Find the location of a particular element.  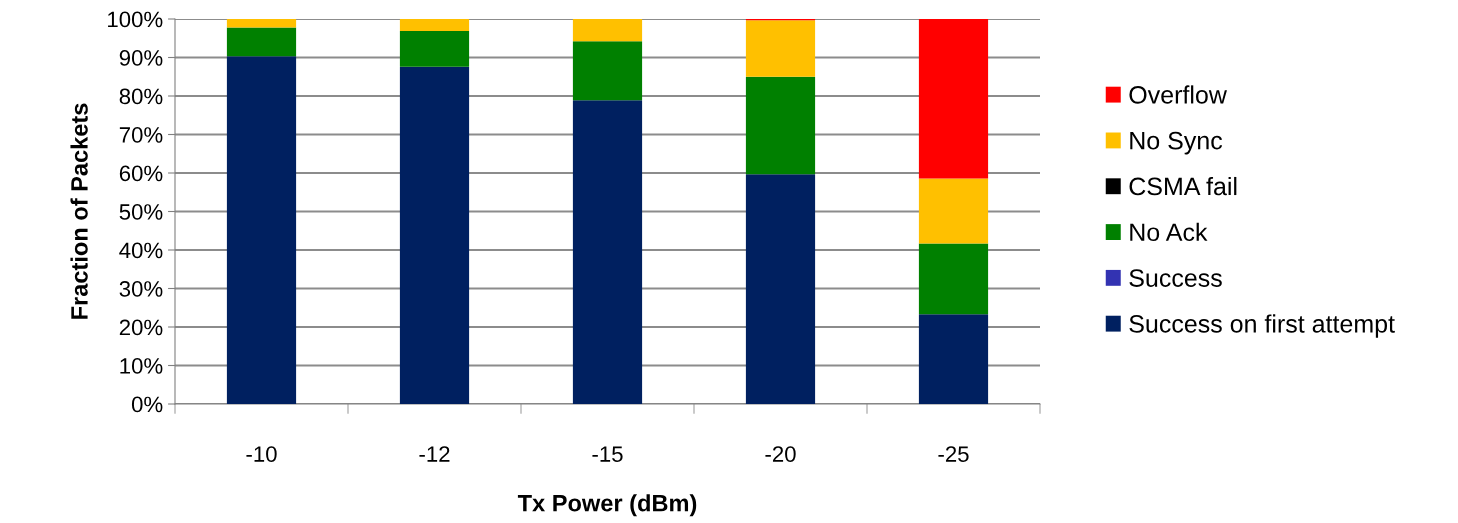

y-tick-label: 80% is located at coordinates (141, 96).